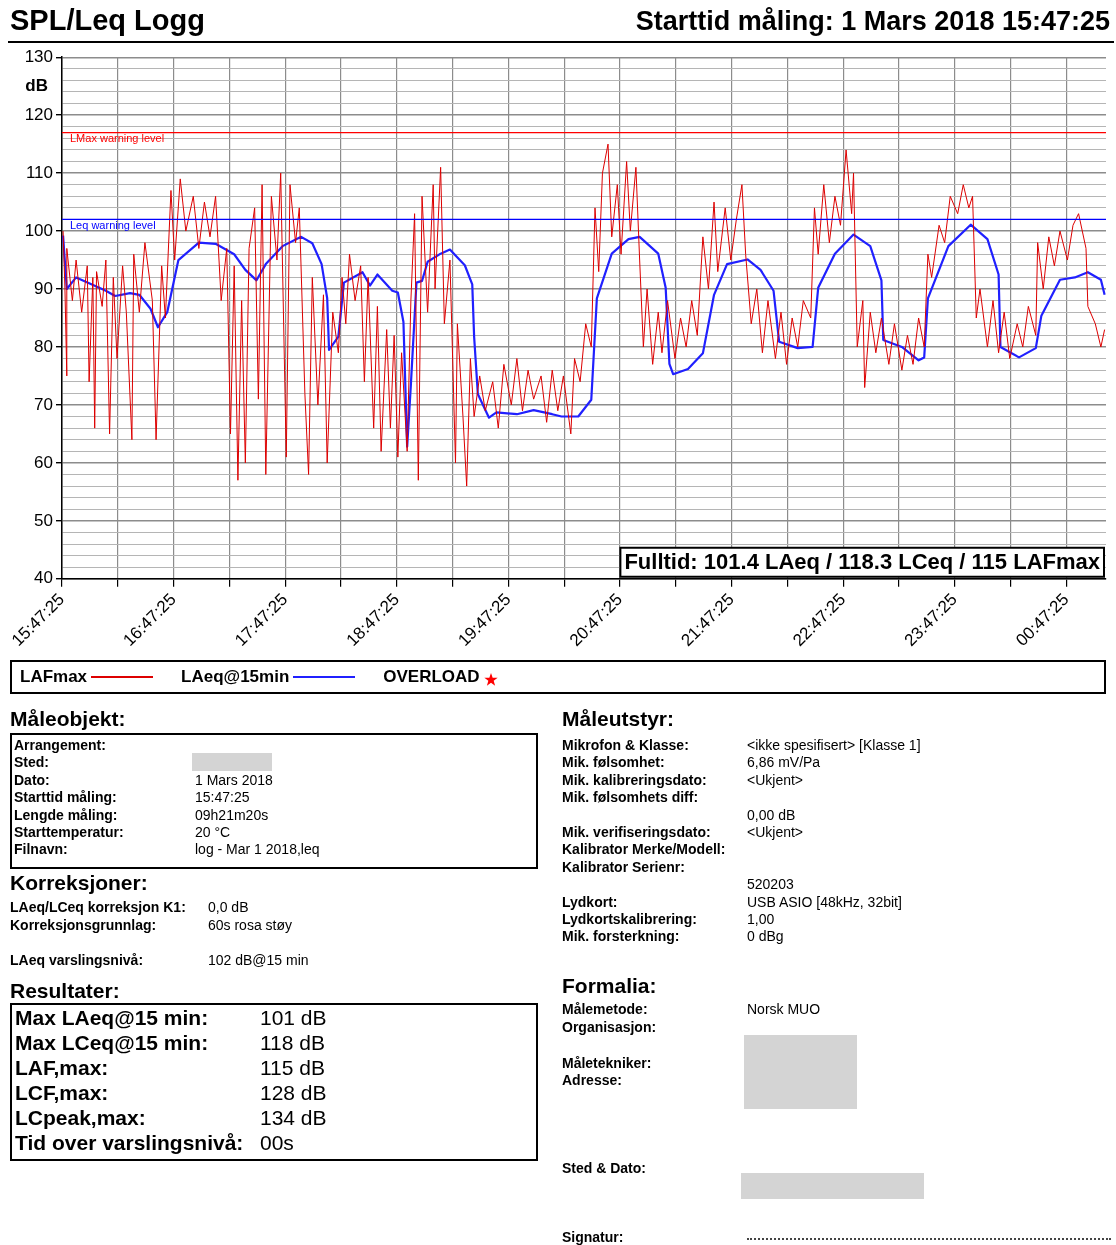 This screenshot has height=1245, width=1116. I want to click on legend-label: OVERLOAD, so click(431, 677).